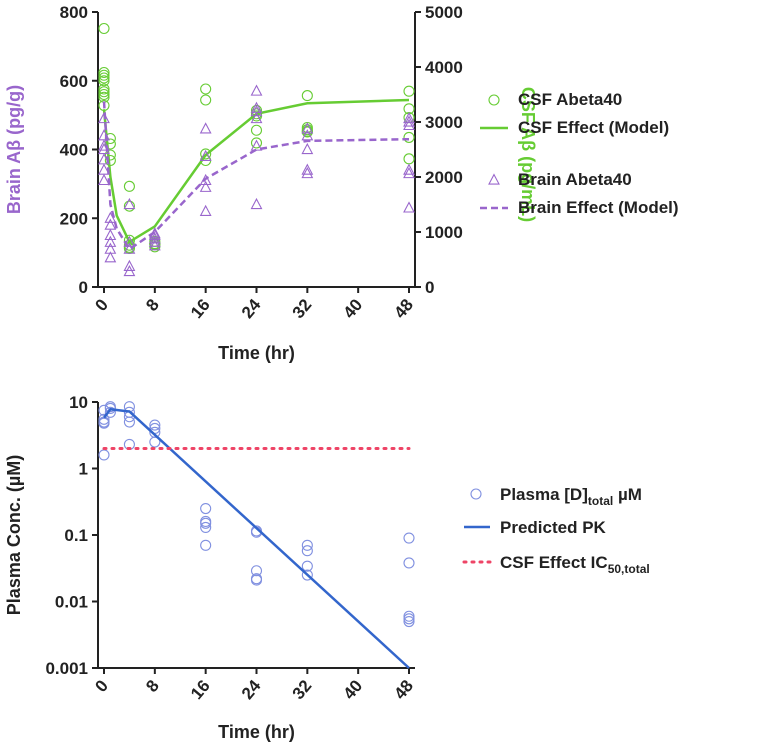  Describe the element at coordinates (78, 402) in the screenshot. I see `left-tick-label: 10` at that location.